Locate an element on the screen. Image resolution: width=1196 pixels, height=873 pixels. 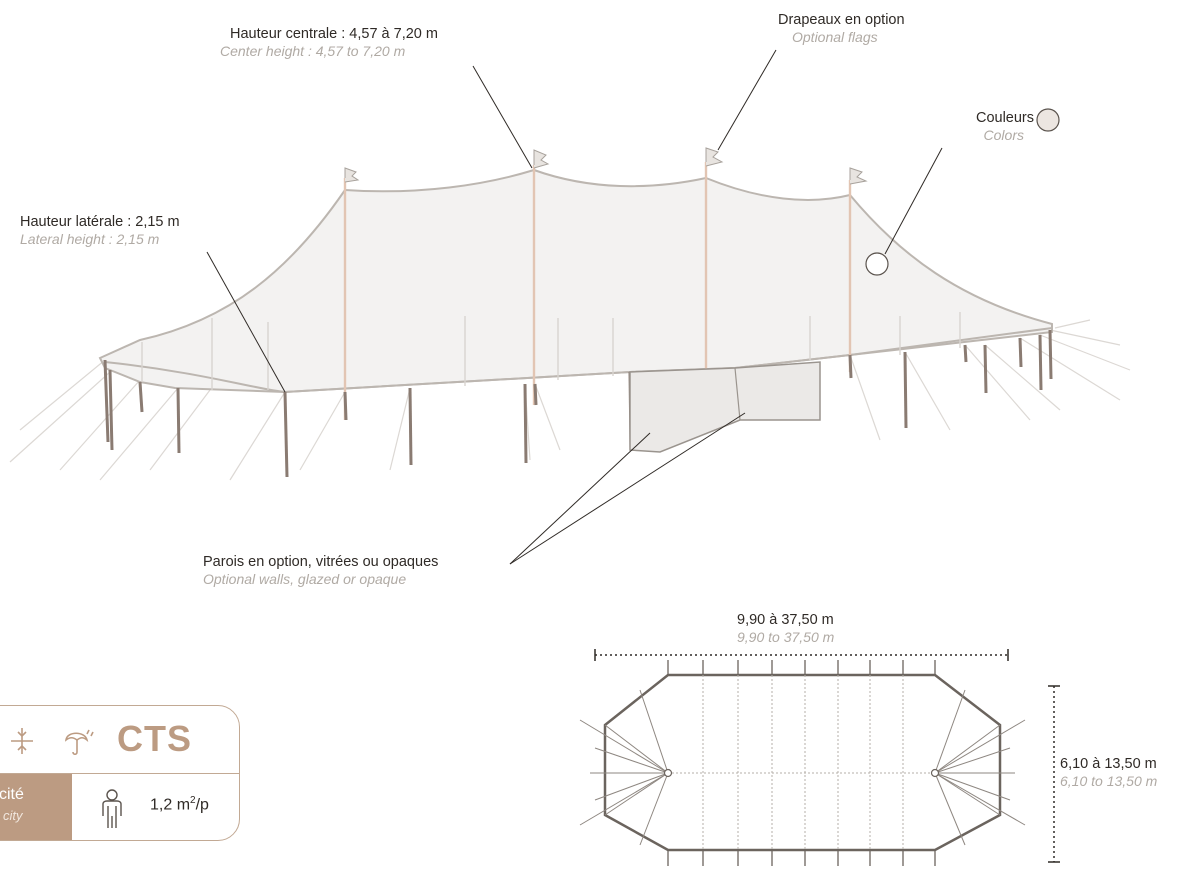
lateral-height-en: Lateral height : 2,15 m is located at coordinates (90, 239).